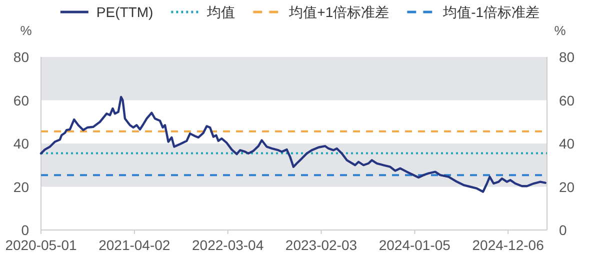 The image size is (600, 270). Describe the element at coordinates (228, 245) in the screenshot. I see `x-tick-label: 2022-03-04` at that location.